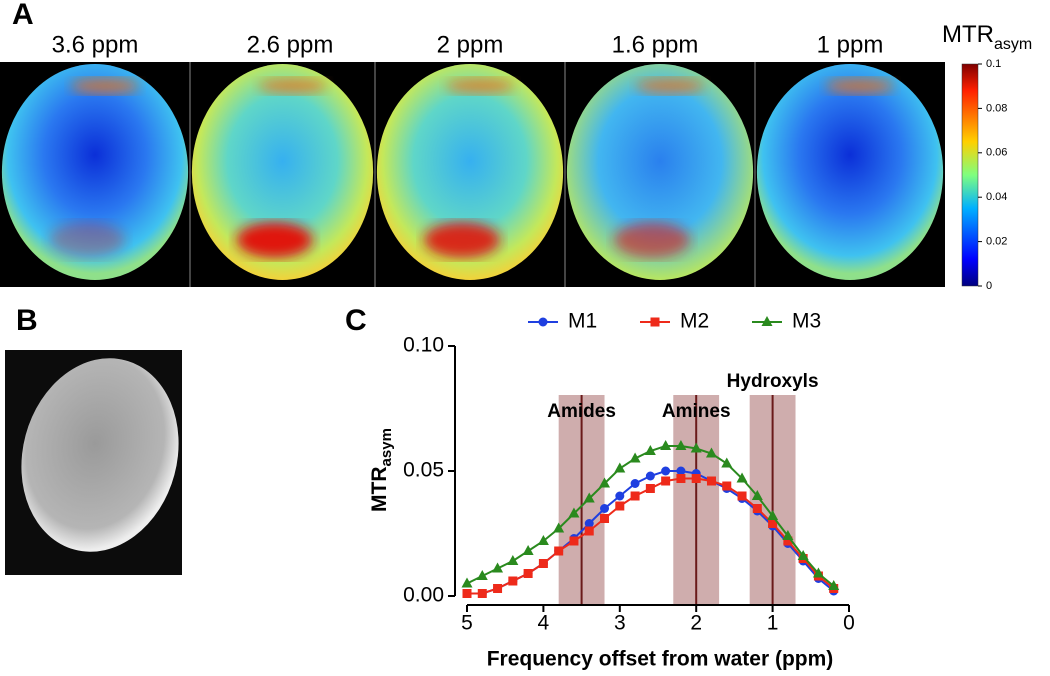 The width and height of the screenshot is (1050, 676). Describe the element at coordinates (655, 44) in the screenshot. I see `heatmap-label: 1.6 ppm` at that location.